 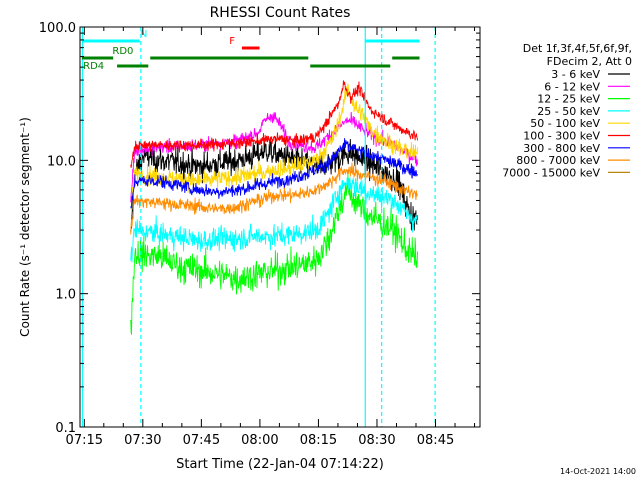 I want to click on segment-label-n: N, so click(x=143, y=34).